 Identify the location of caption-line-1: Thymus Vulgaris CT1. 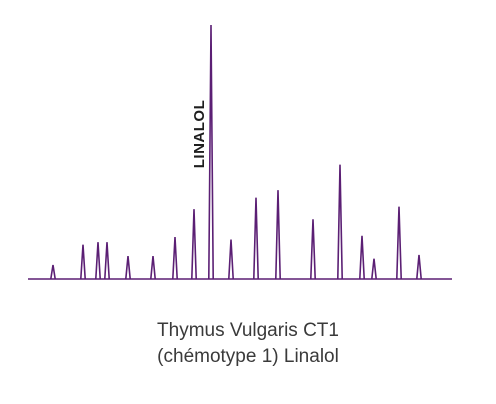
(248, 330).